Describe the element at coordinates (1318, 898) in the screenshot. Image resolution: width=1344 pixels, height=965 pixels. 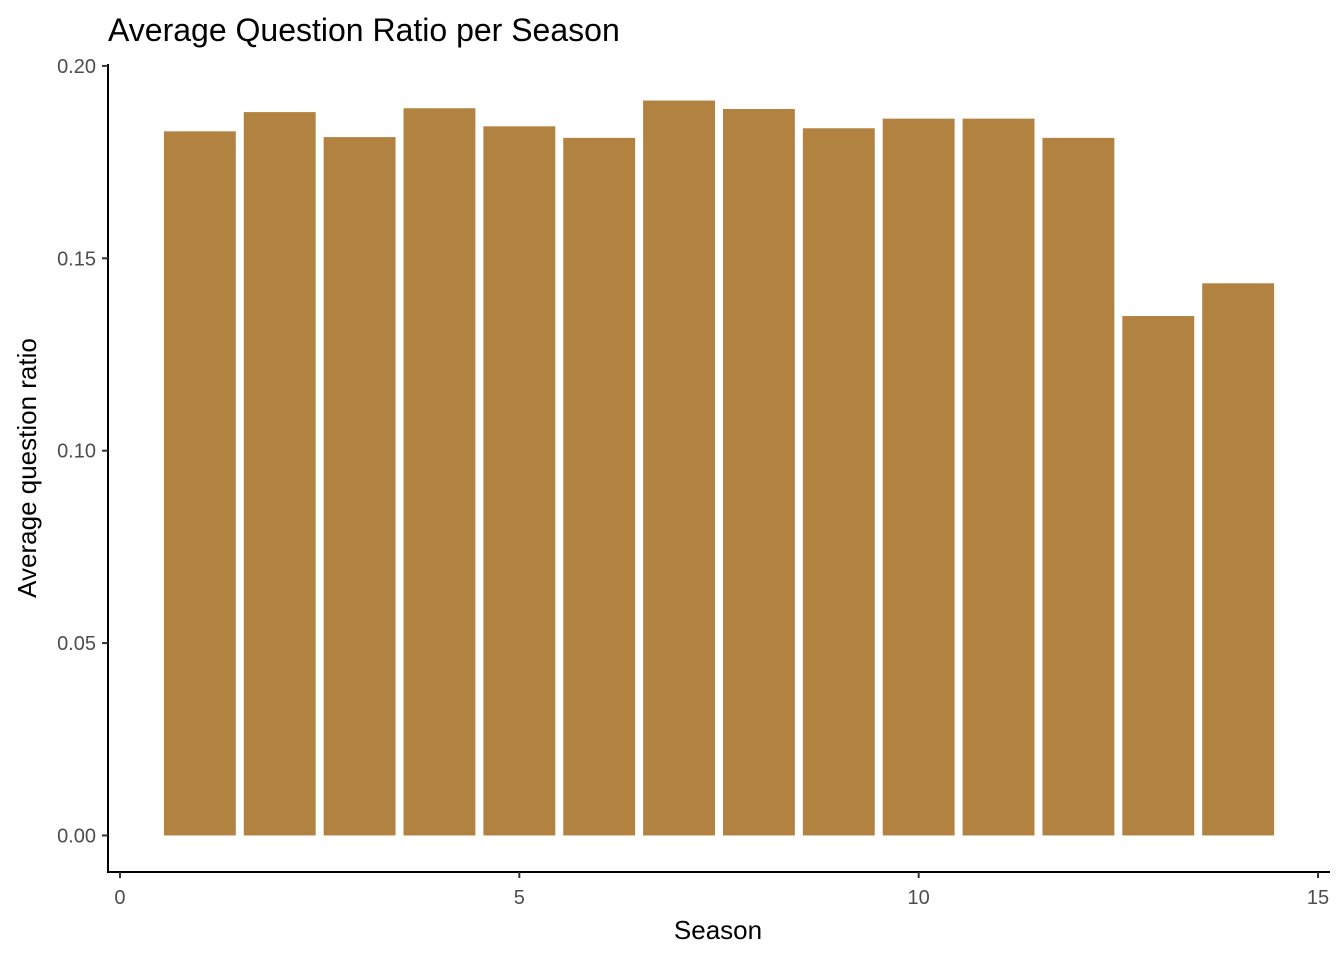
I see `x-tick-label: 15` at that location.